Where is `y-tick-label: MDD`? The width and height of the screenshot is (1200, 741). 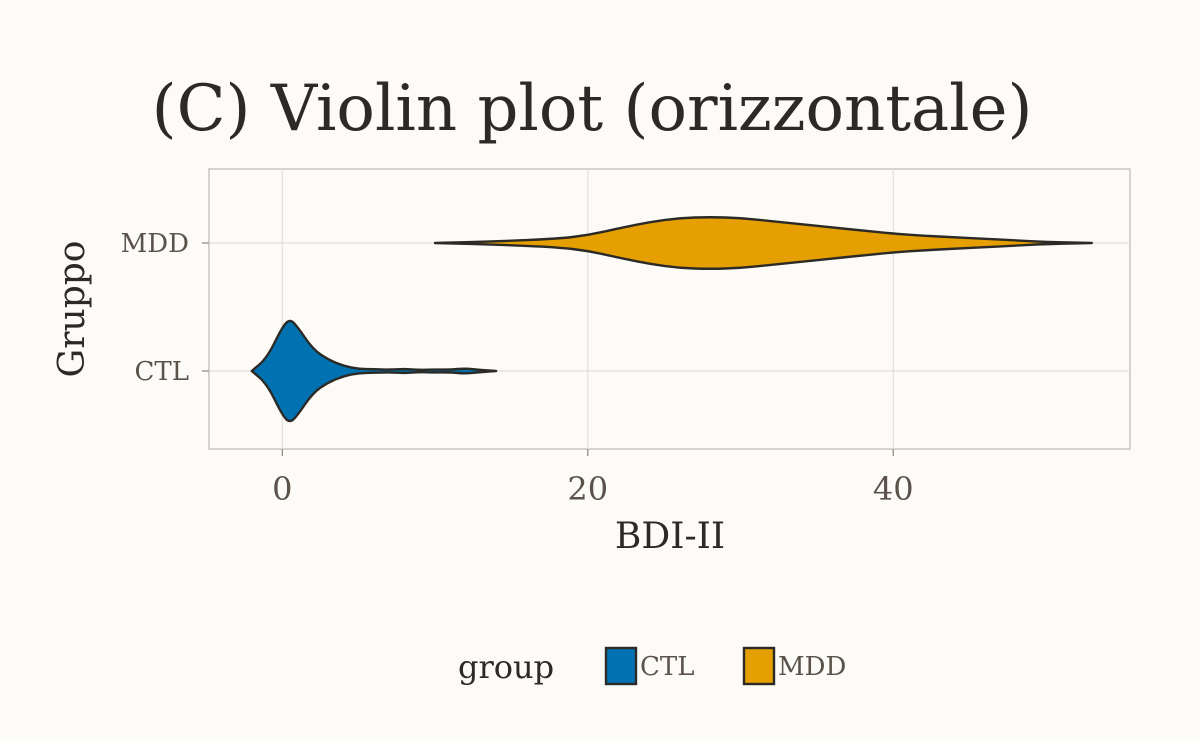 y-tick-label: MDD is located at coordinates (155, 244).